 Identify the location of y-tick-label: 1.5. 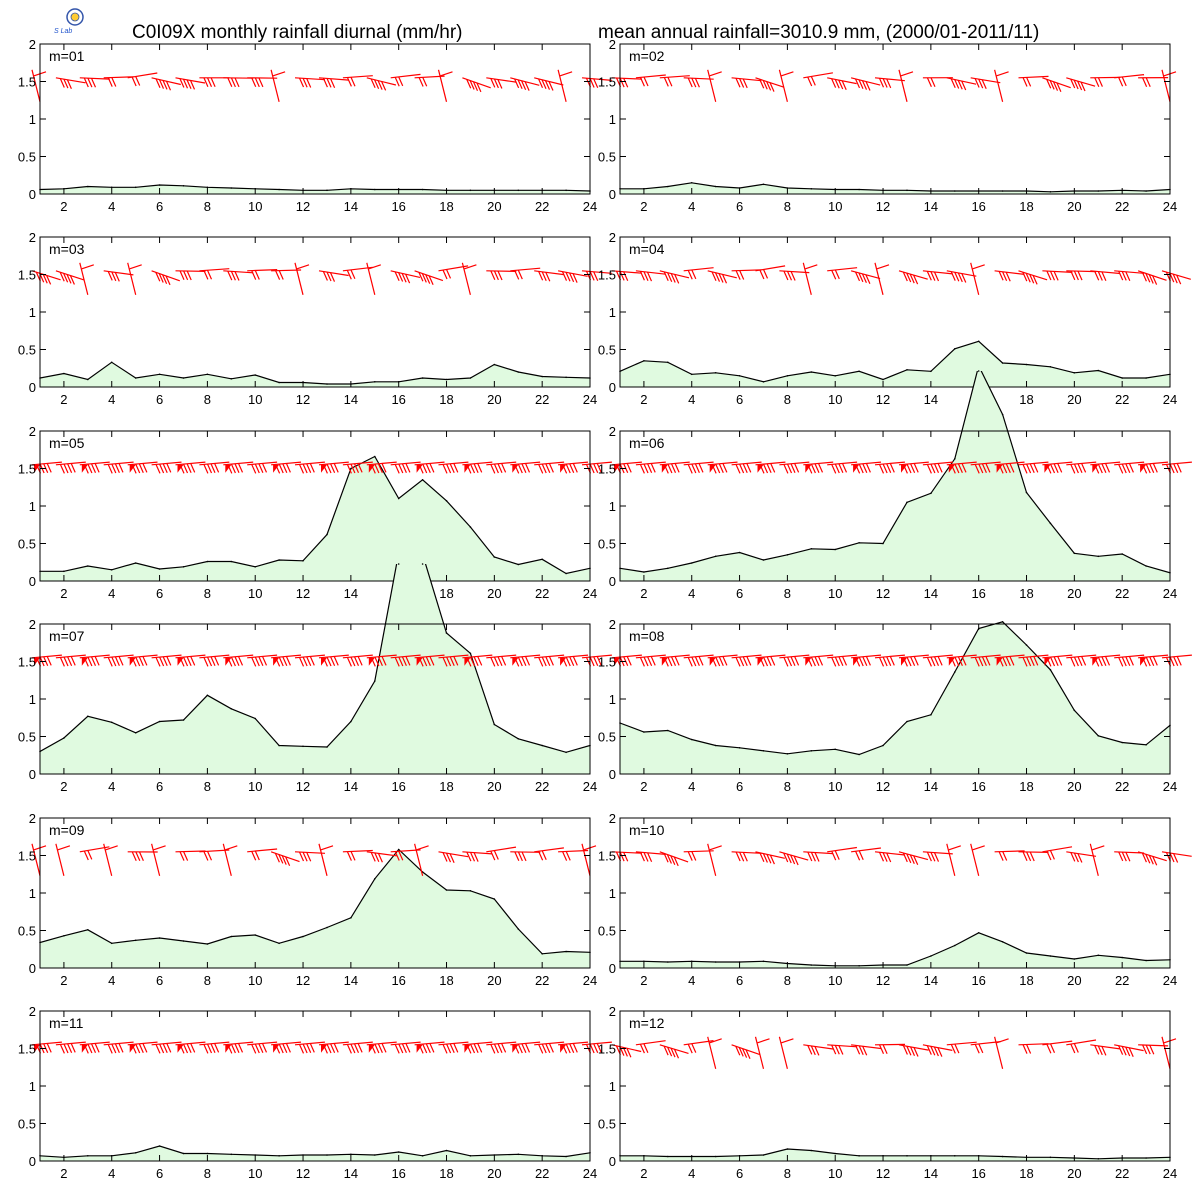
(607, 82).